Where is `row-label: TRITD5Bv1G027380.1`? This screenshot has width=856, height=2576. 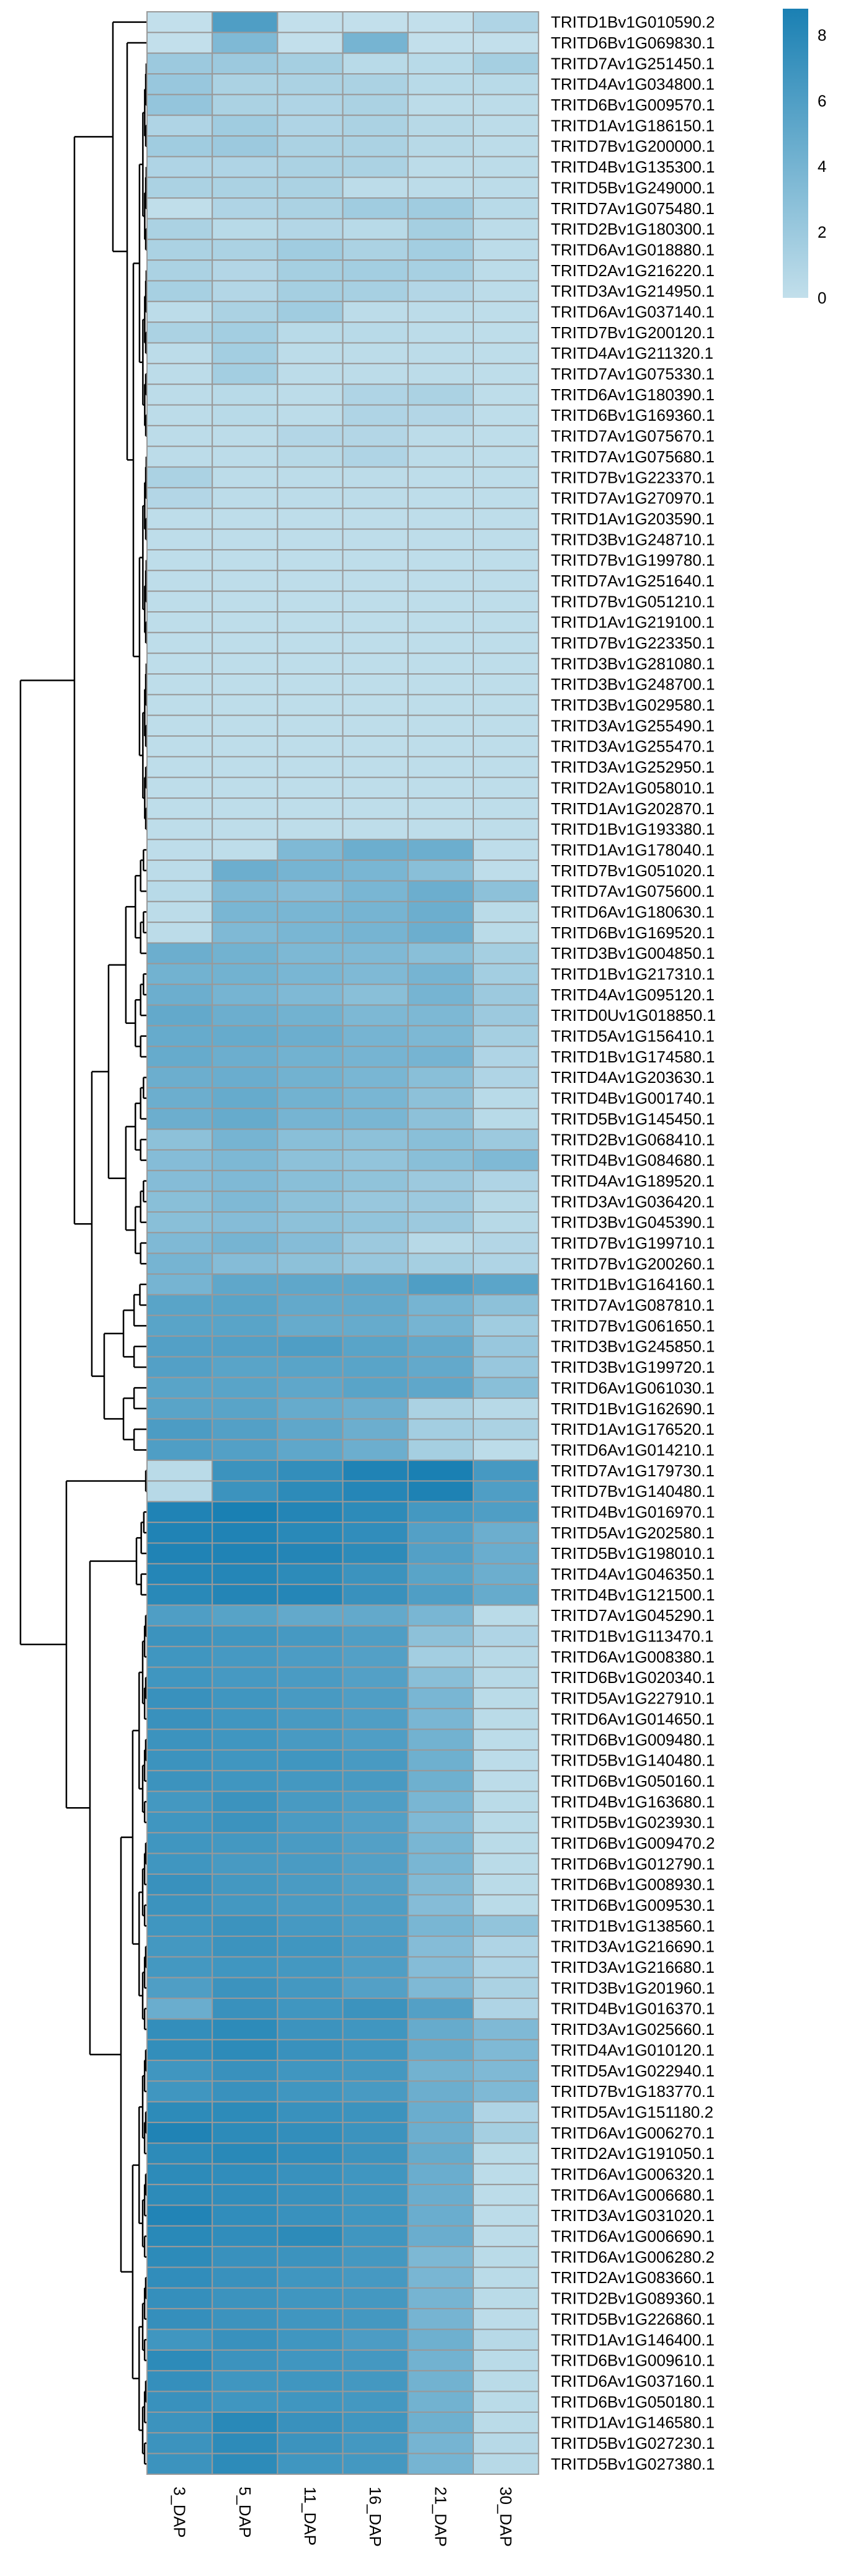 row-label: TRITD5Bv1G027380.1 is located at coordinates (633, 2463).